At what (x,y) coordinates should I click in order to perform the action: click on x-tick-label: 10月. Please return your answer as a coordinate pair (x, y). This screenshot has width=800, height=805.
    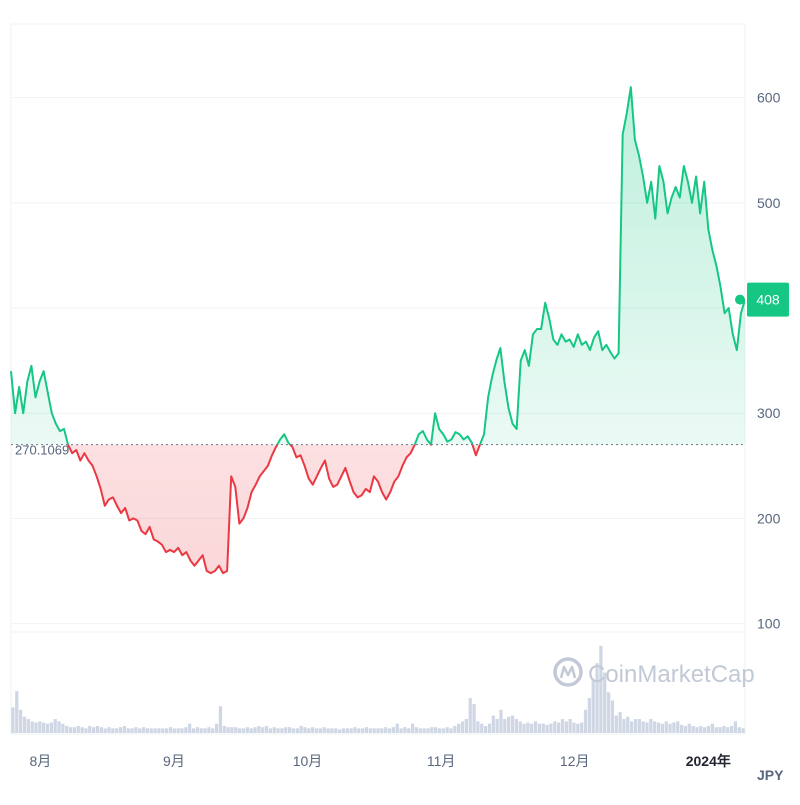
    Looking at the image, I should click on (308, 761).